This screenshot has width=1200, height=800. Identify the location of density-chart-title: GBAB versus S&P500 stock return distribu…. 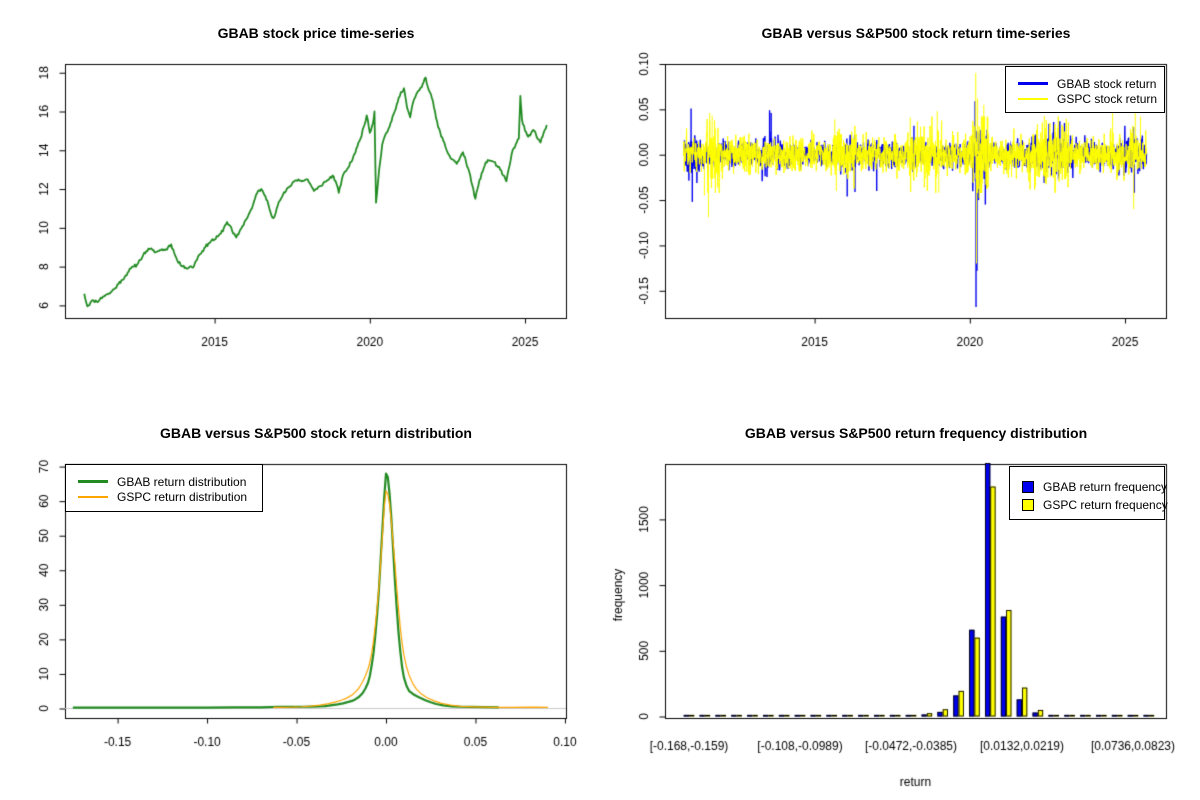
(316, 433).